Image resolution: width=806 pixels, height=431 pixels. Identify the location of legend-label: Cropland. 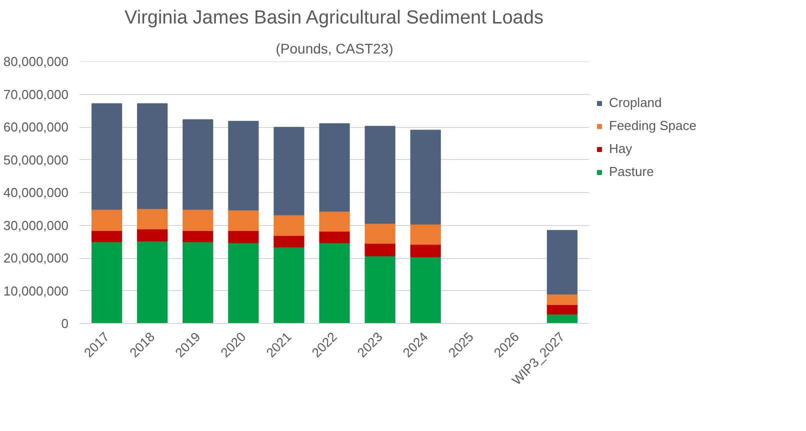
(635, 102).